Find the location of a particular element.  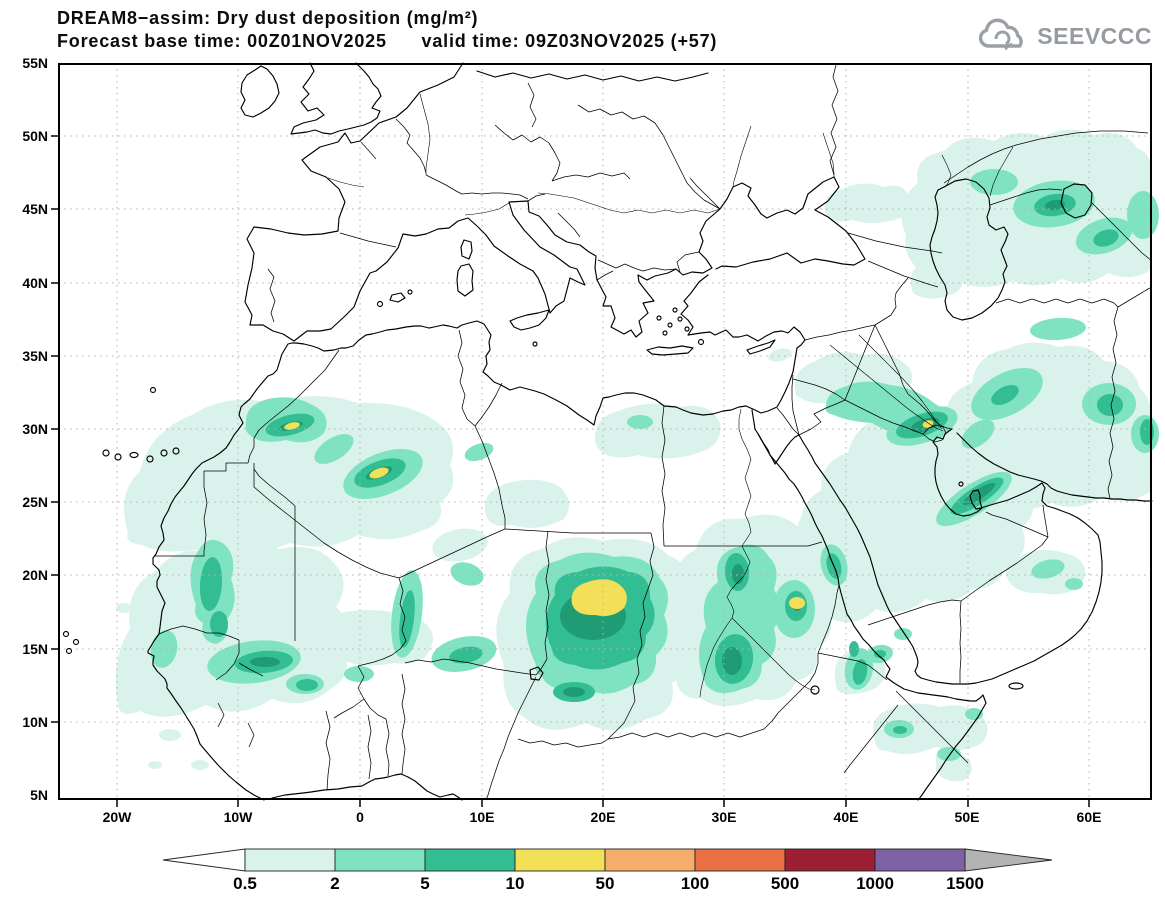

cb-label-1000: 1000 is located at coordinates (875, 883).